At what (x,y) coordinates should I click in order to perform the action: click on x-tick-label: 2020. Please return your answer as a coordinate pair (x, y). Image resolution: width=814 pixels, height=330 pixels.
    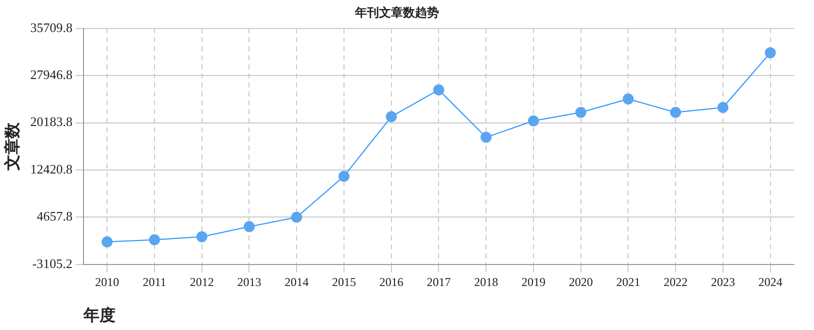
    Looking at the image, I should click on (580, 281).